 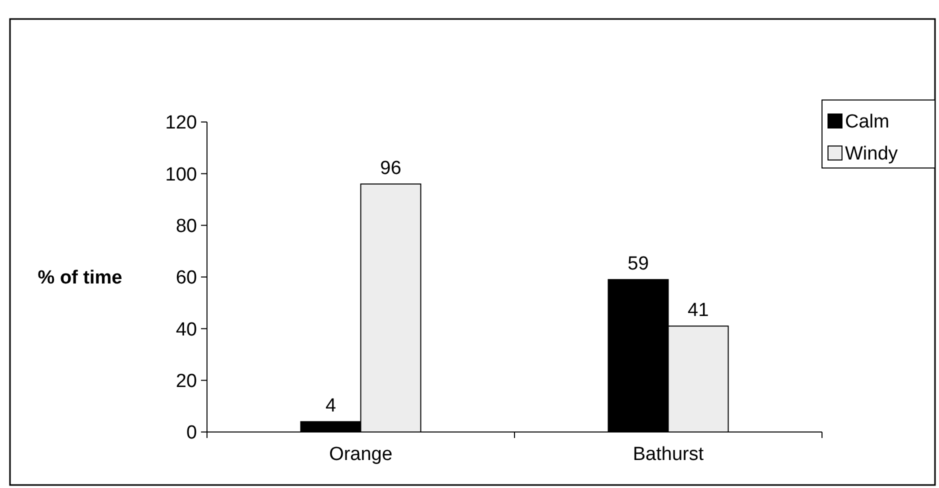 I want to click on y-tick-label: 0, so click(x=191, y=433).